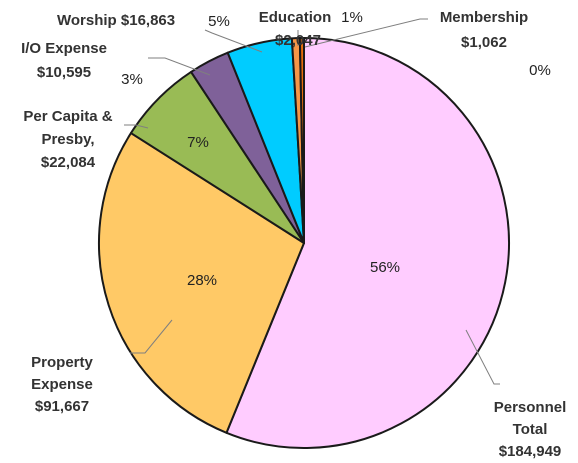 This screenshot has height=463, width=578. I want to click on label-io-line1: I/O Expense, so click(64, 48).